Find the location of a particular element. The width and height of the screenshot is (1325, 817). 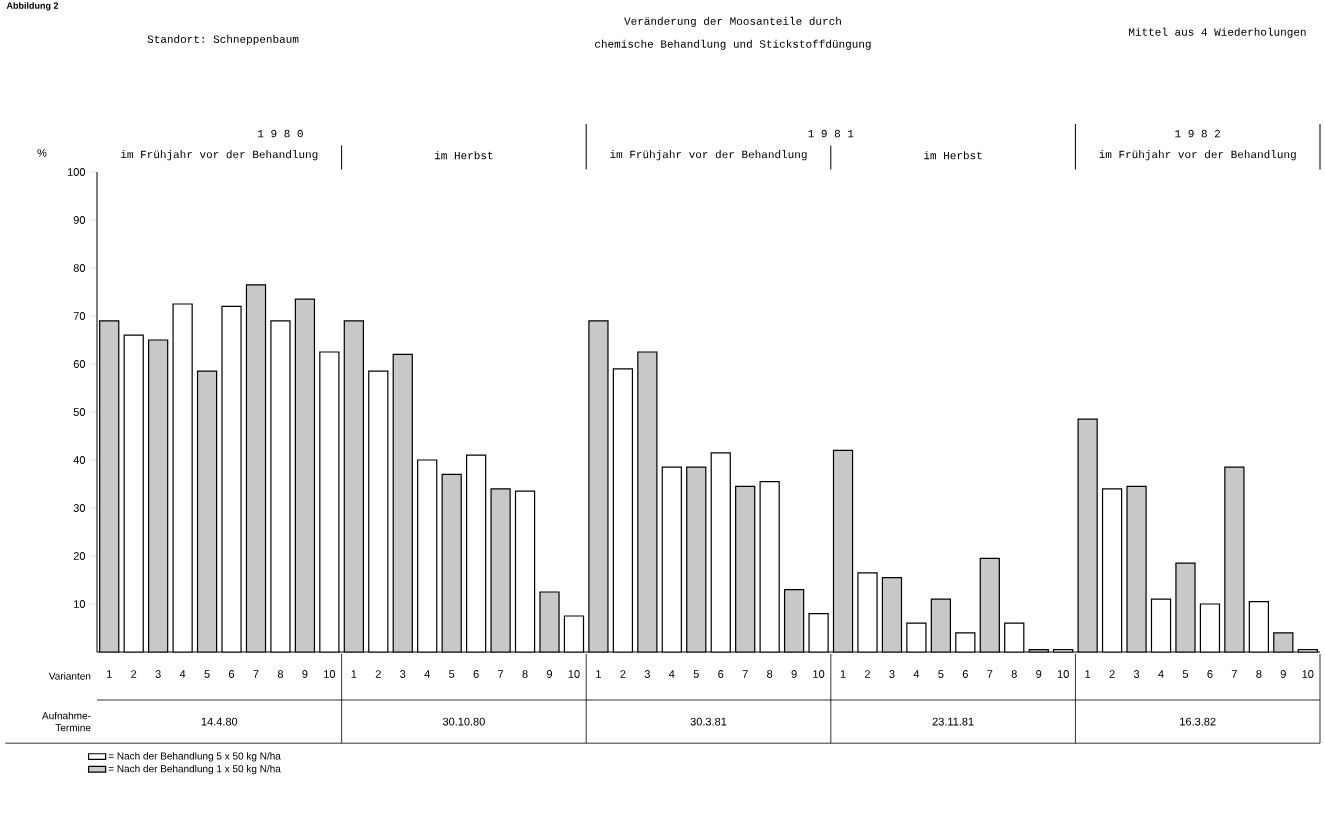

text: Standort: Schneppenbaum is located at coordinates (223, 40).